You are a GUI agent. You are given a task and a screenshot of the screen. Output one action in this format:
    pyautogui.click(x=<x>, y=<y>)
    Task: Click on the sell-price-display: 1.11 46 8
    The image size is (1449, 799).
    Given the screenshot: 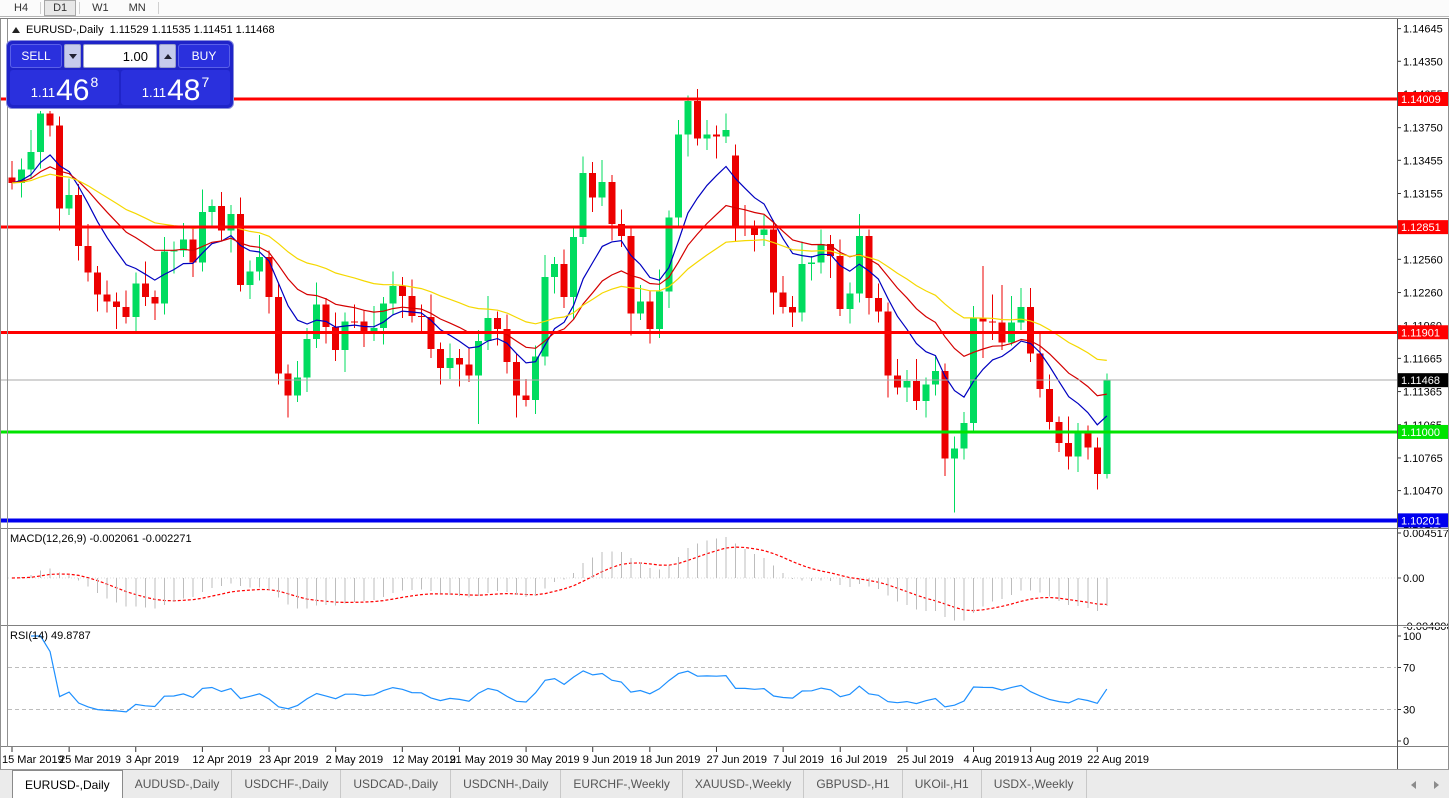 What is the action you would take?
    pyautogui.click(x=64, y=87)
    